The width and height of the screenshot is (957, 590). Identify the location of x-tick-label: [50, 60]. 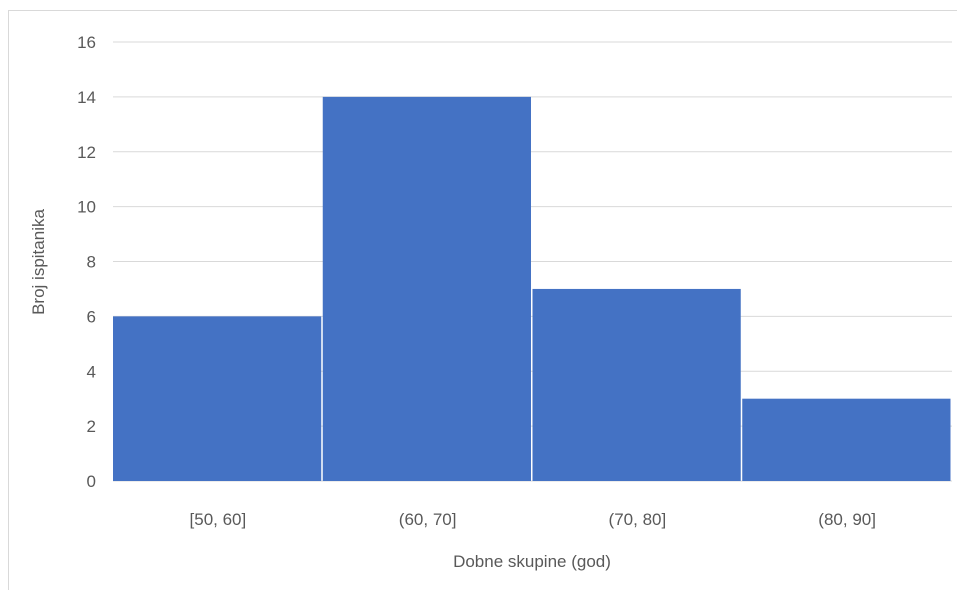
(218, 519).